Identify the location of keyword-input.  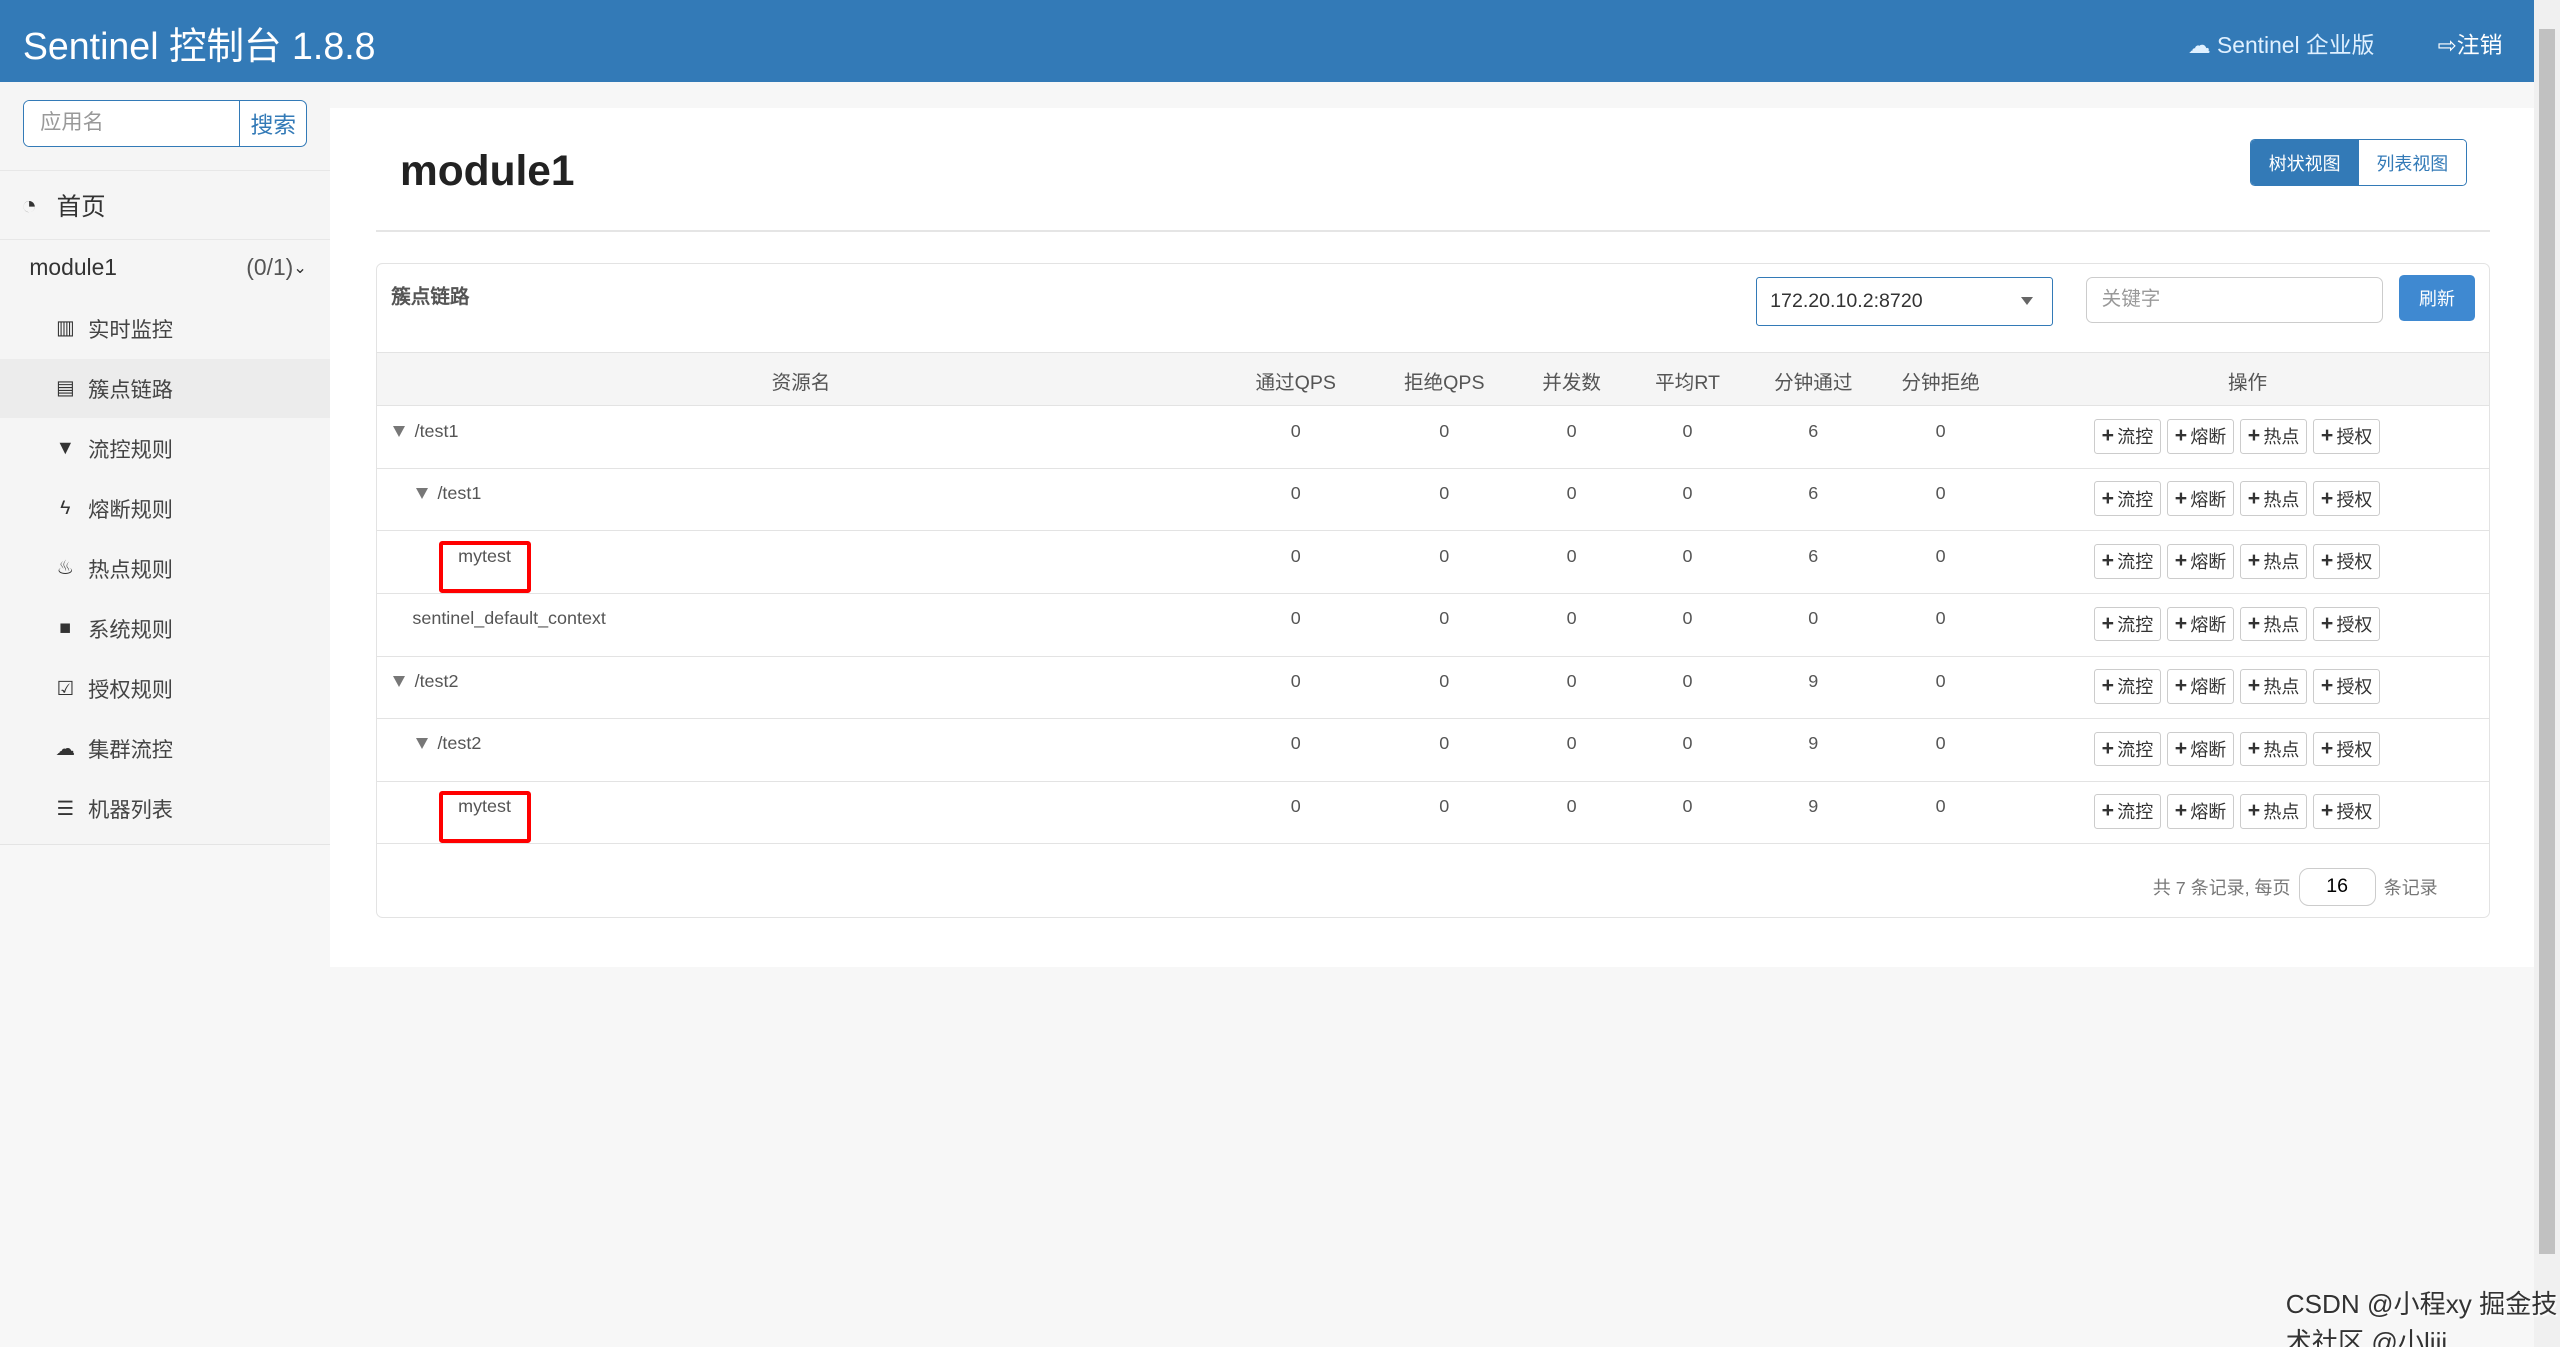
(2234, 299).